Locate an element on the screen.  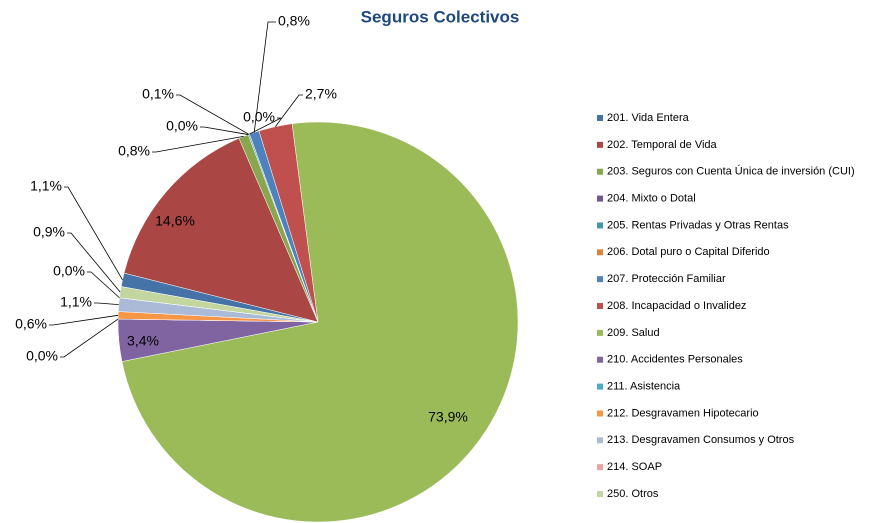
legend-label: 214. SOAP is located at coordinates (634, 467).